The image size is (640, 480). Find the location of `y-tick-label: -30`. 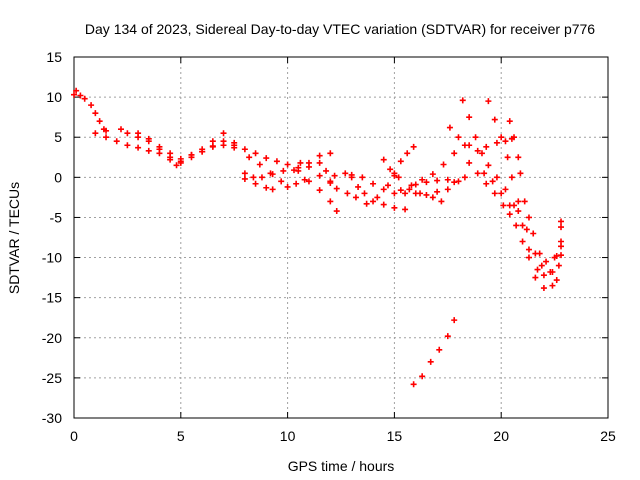

y-tick-label: -30 is located at coordinates (52, 418).